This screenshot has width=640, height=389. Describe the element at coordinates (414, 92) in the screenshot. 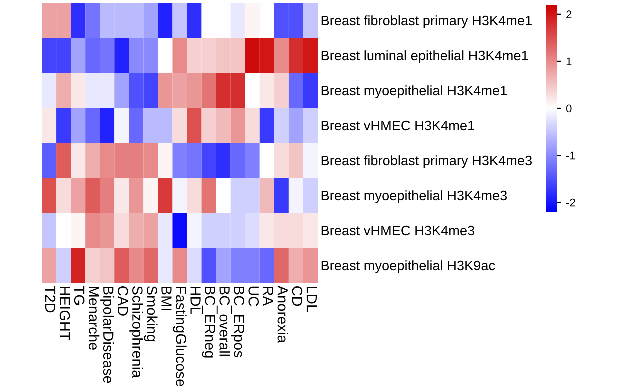

I see `y-tick-label: Breast myoepithelial H3K4me1` at that location.